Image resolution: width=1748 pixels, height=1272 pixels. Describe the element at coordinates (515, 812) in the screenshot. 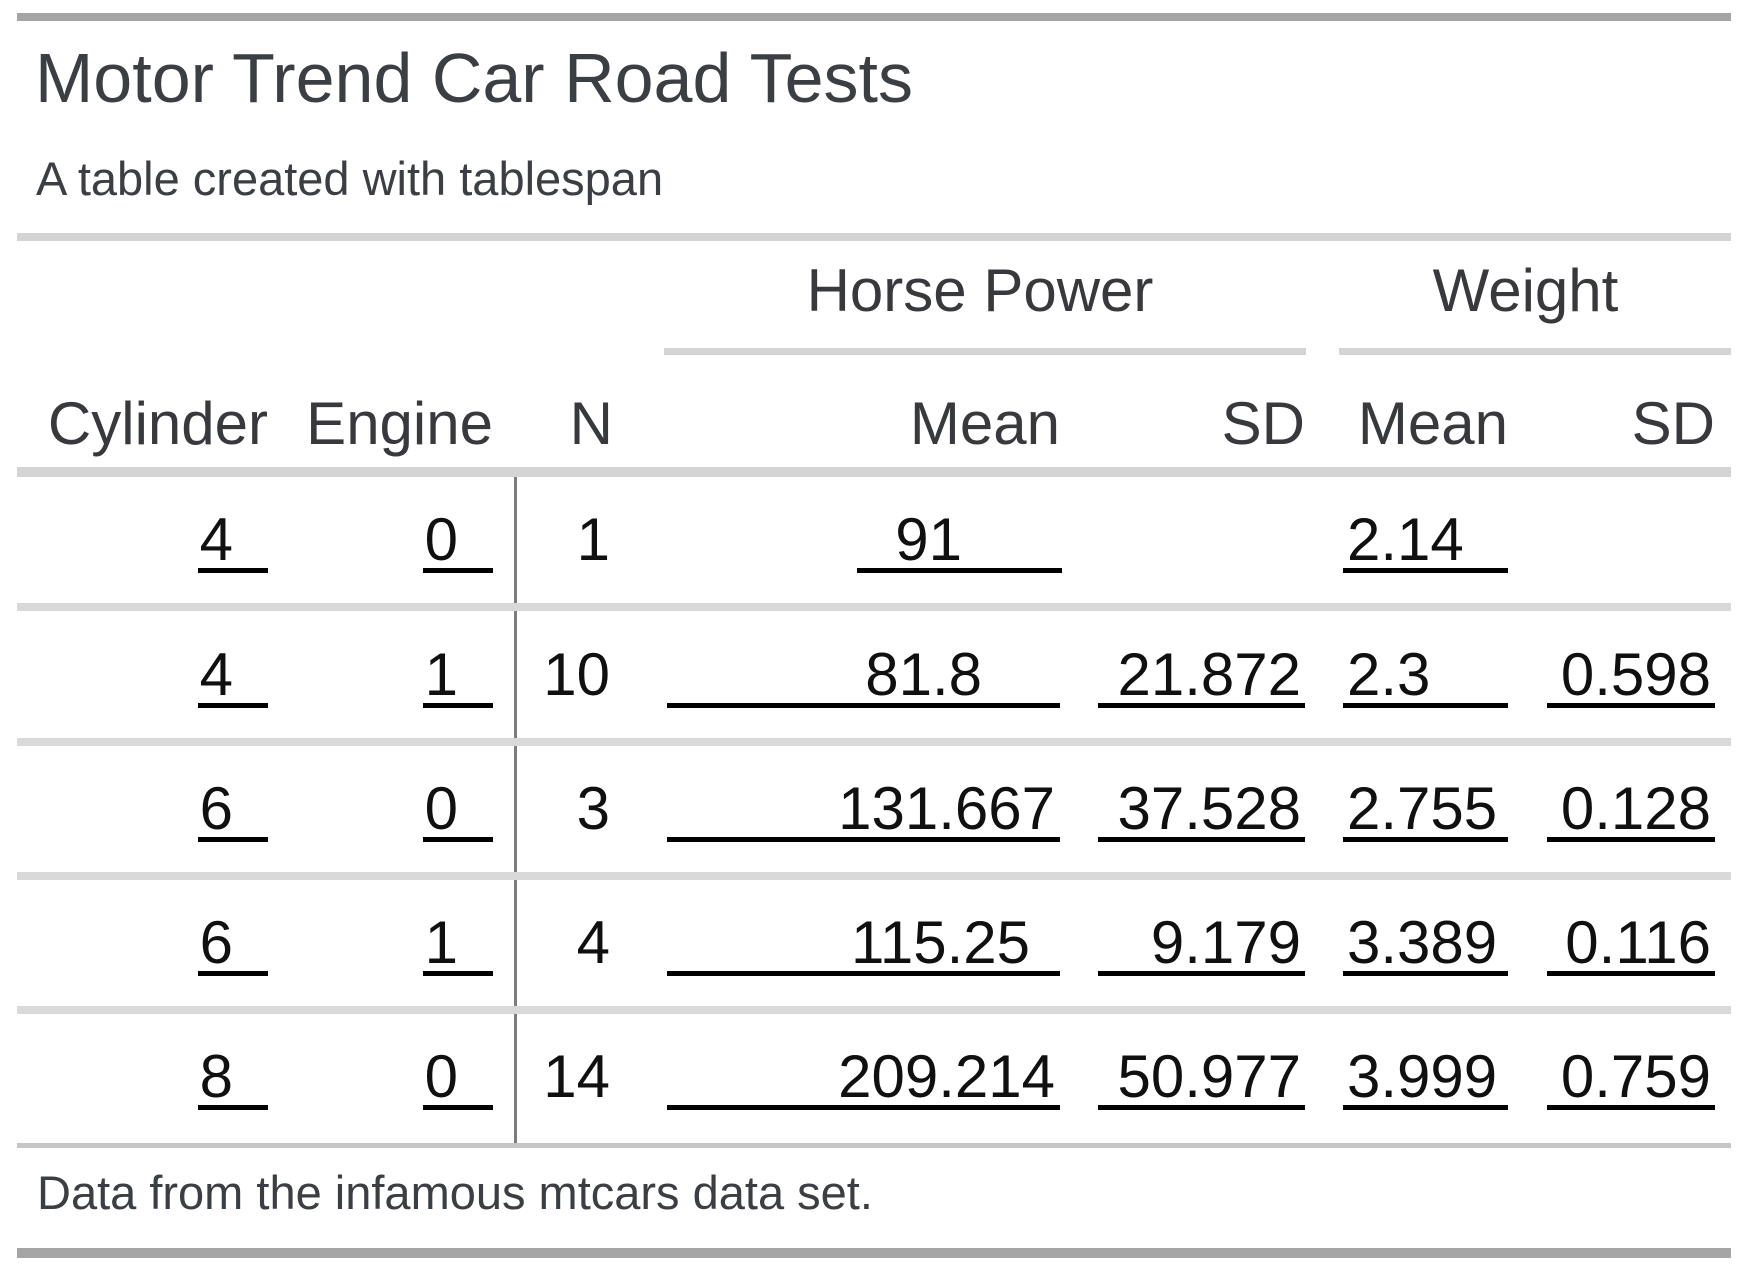

I see `column-divider-line` at that location.